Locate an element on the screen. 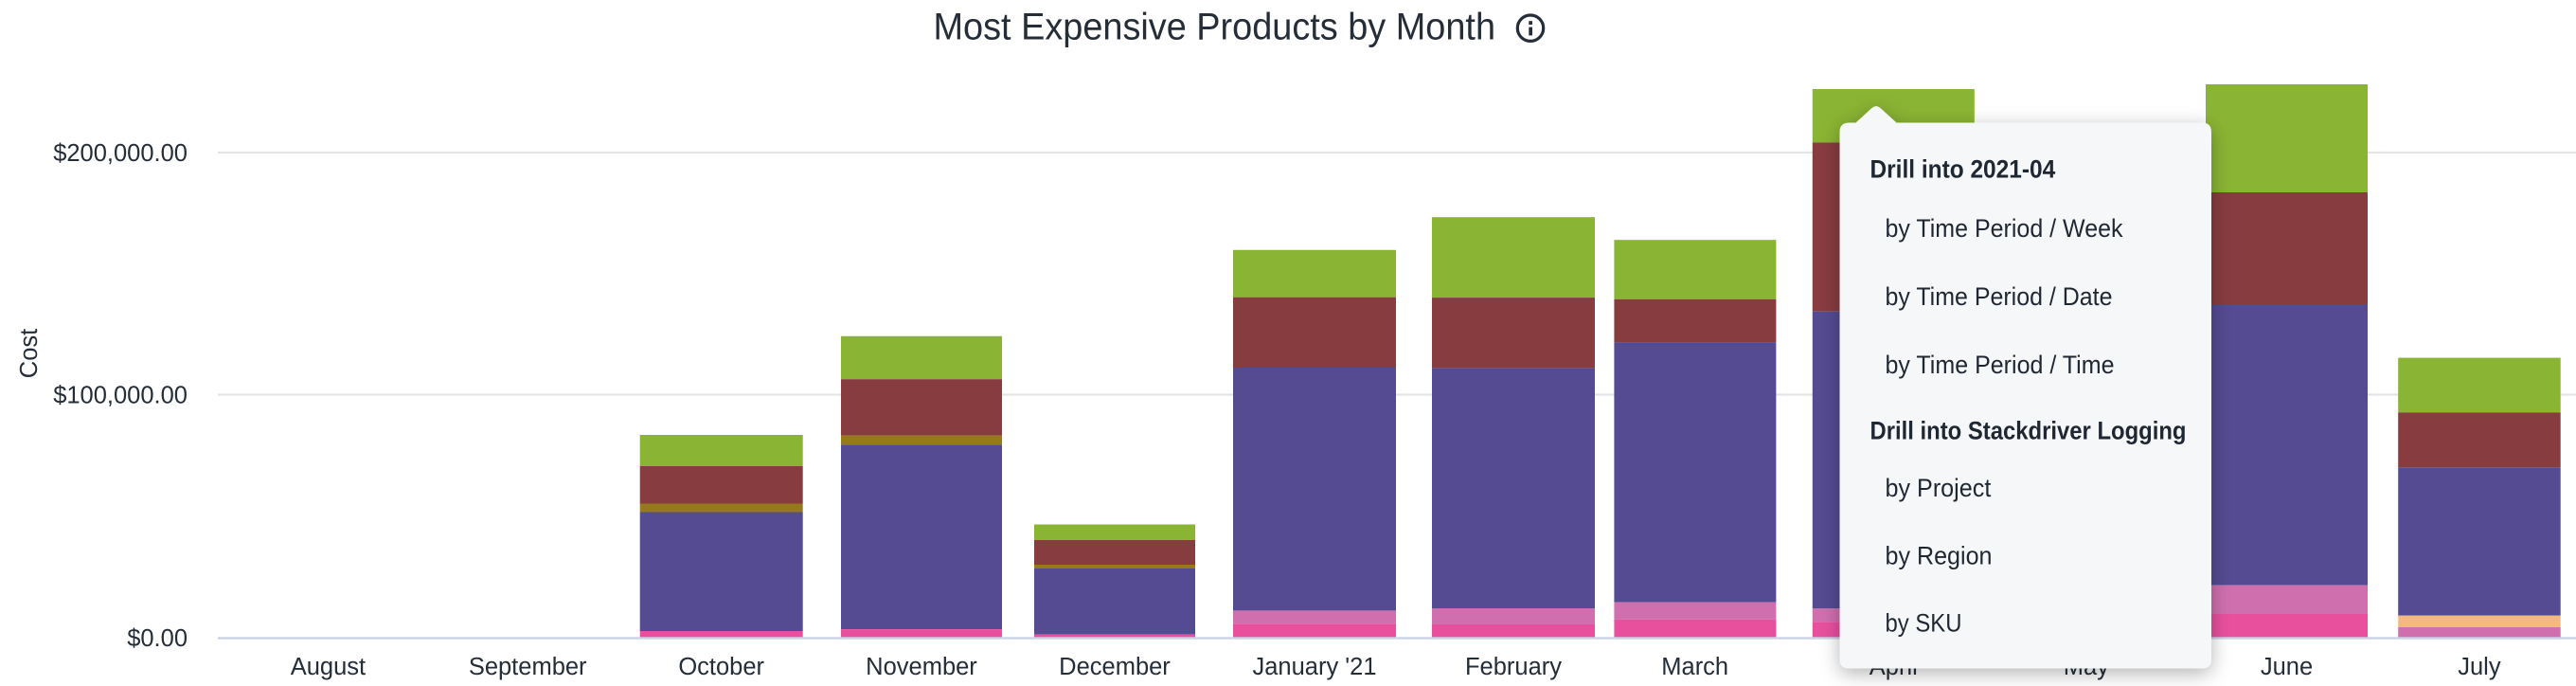 The image size is (2576, 686). svg-text: $100,000.00 is located at coordinates (120, 396).